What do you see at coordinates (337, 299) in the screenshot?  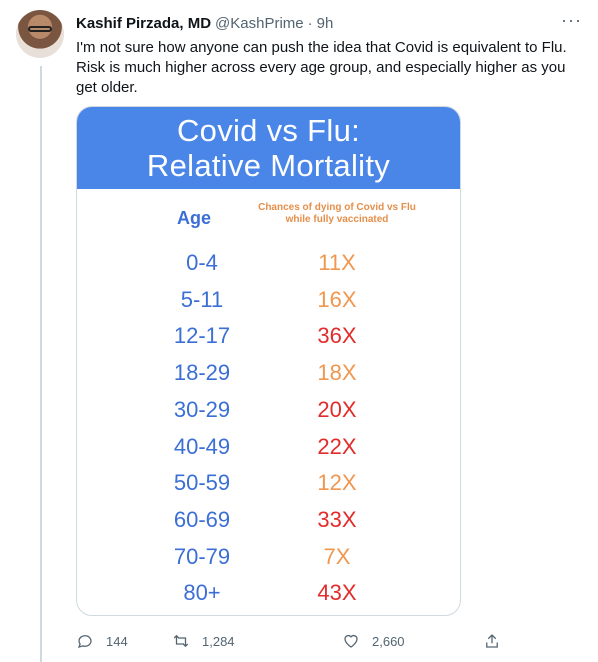 I see `mortality-ratio: 16X` at bounding box center [337, 299].